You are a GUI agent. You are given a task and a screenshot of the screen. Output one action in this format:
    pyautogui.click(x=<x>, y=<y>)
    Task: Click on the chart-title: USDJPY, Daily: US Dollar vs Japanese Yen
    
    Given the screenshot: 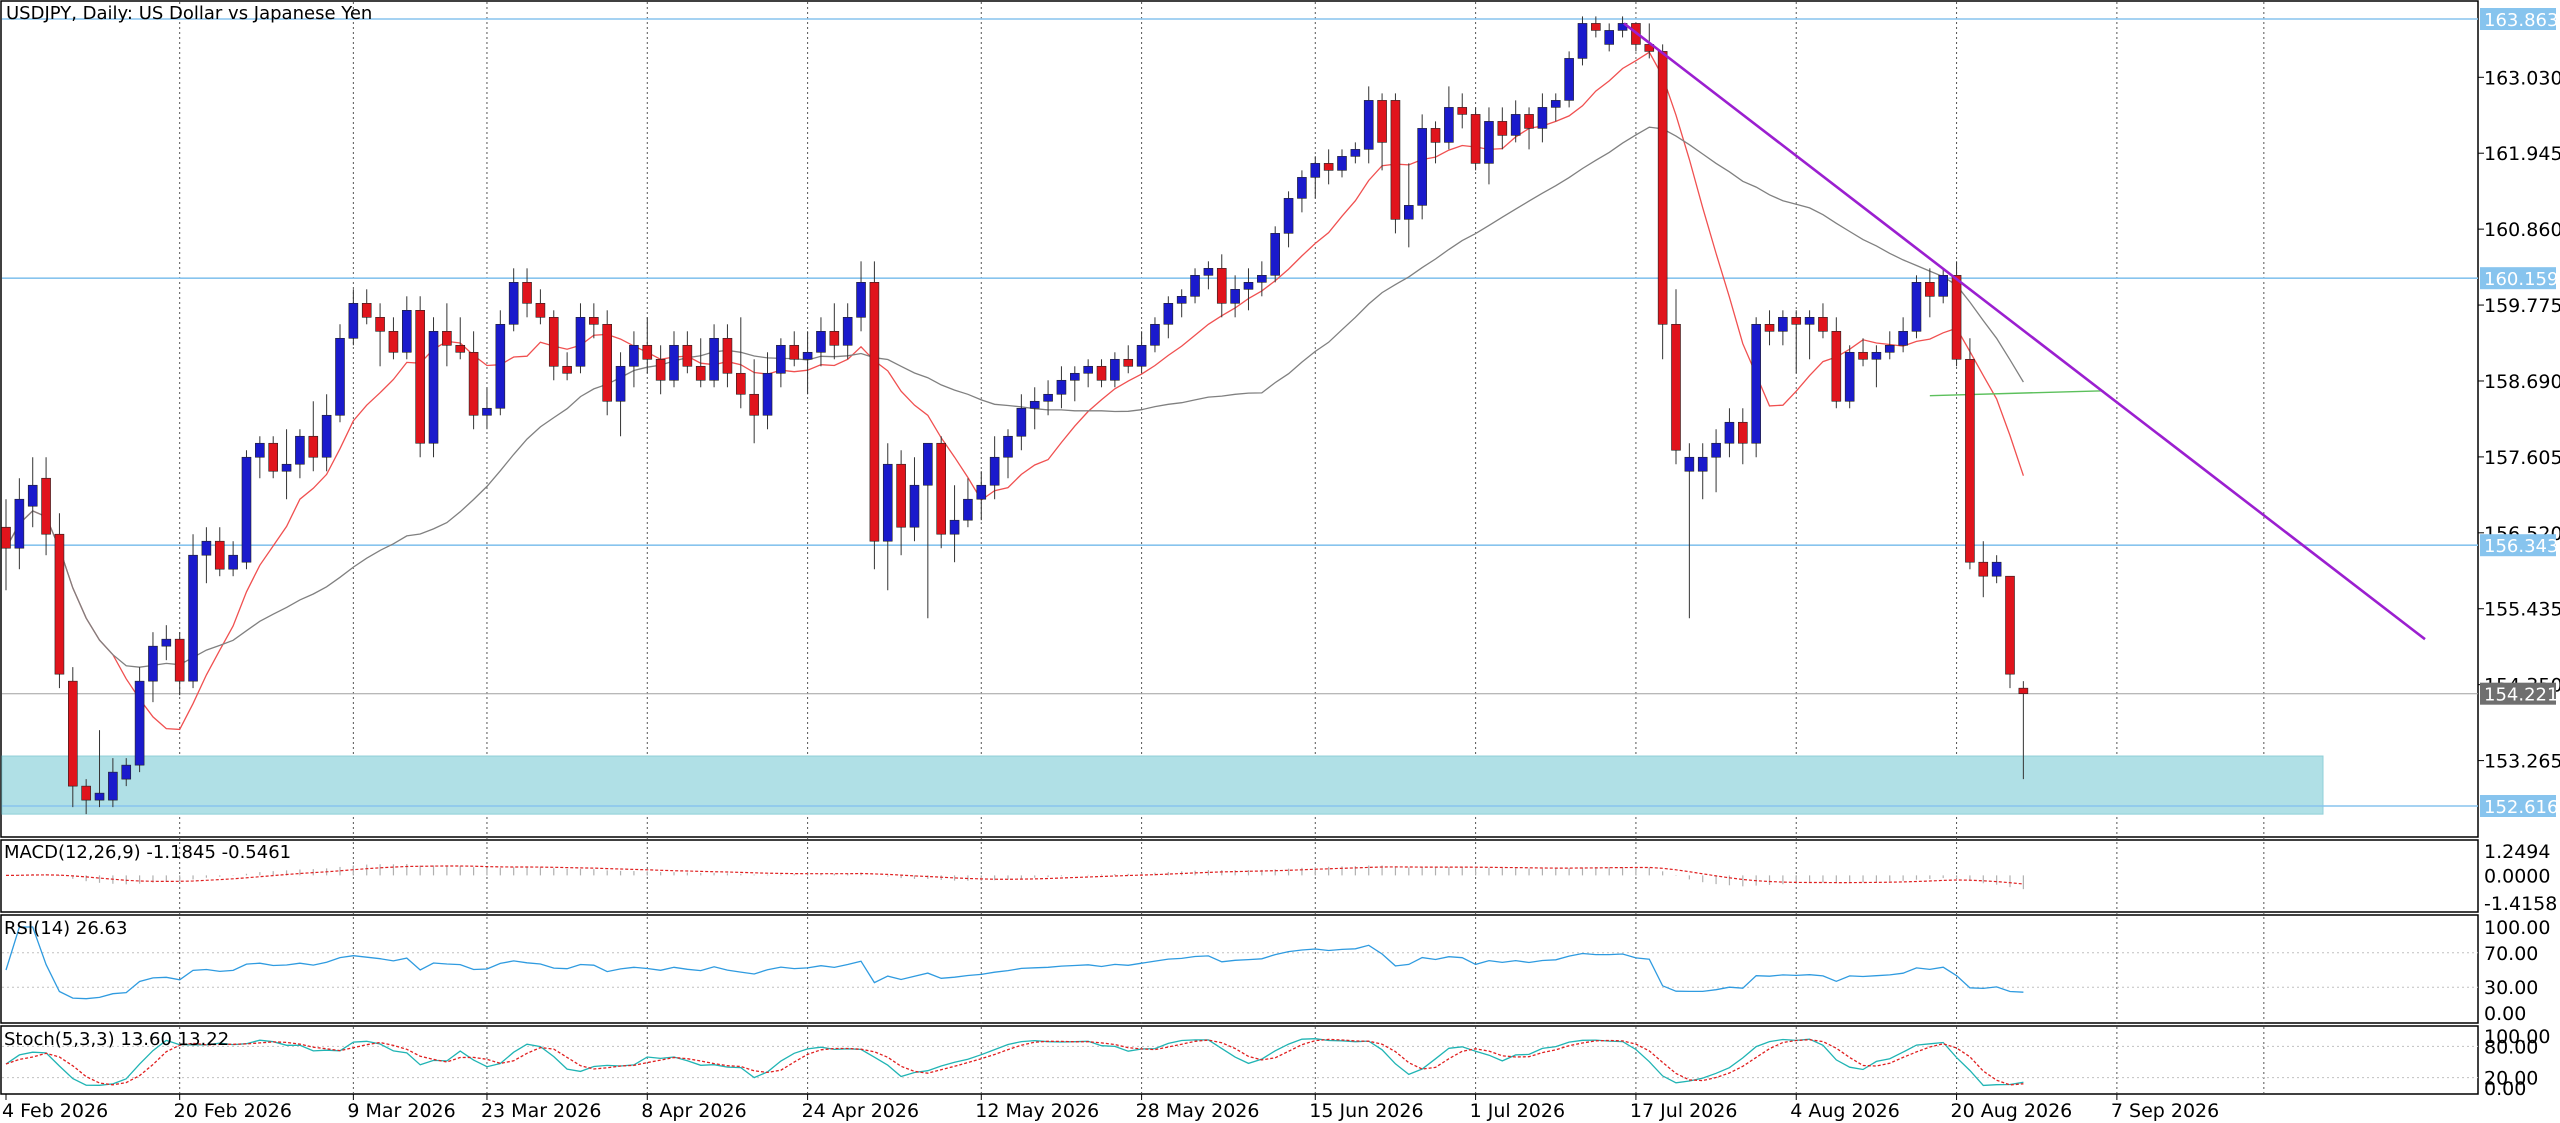 What is the action you would take?
    pyautogui.click(x=189, y=13)
    